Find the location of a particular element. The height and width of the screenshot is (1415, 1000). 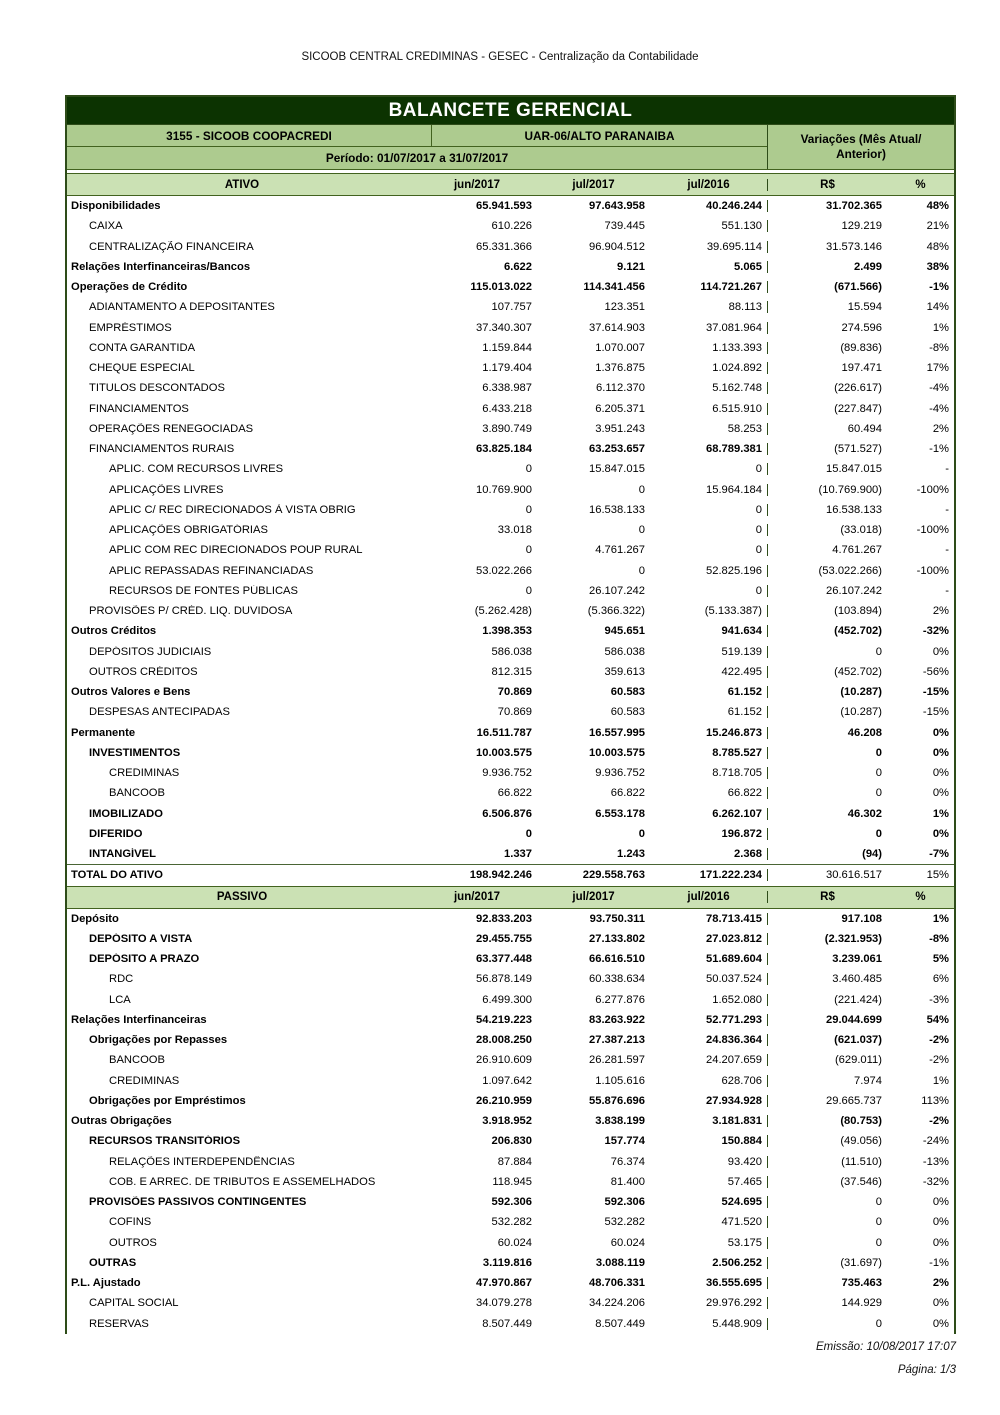

variation-pct-cell: -2% is located at coordinates (939, 1121).